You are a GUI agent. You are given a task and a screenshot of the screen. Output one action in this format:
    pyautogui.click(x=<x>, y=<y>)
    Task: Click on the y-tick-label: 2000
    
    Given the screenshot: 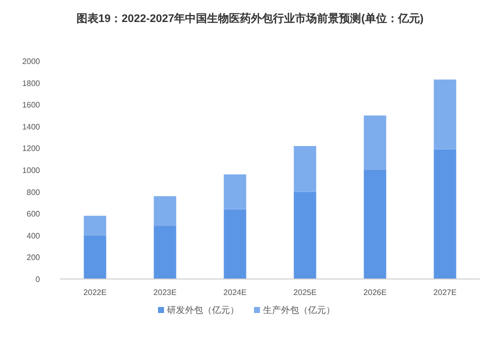 What is the action you would take?
    pyautogui.click(x=31, y=61)
    